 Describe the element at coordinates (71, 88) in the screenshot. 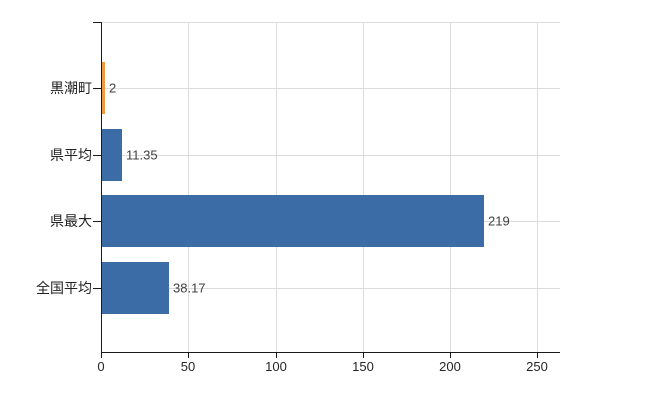

I see `category-label: 黒潮町` at that location.